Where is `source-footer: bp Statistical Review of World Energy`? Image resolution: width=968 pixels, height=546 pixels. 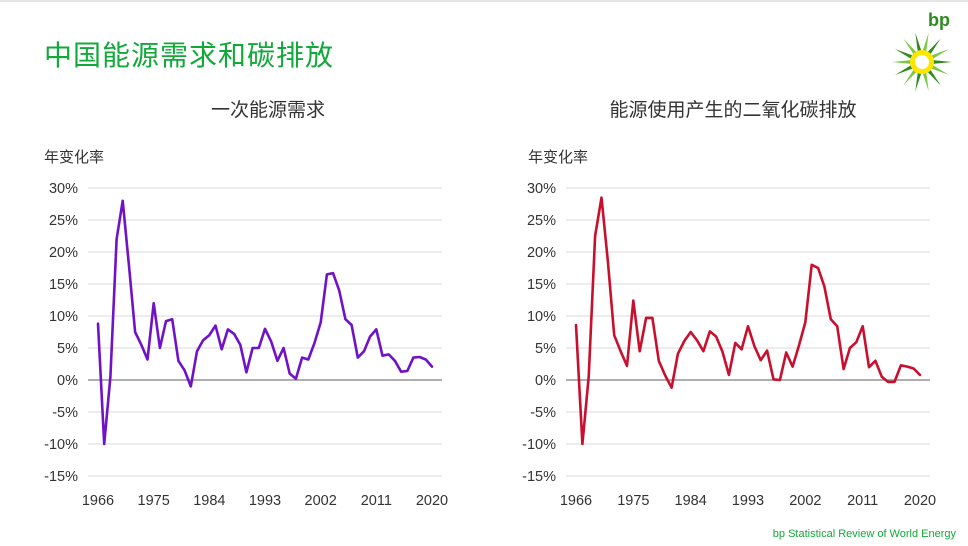
source-footer: bp Statistical Review of World Energy is located at coordinates (864, 534).